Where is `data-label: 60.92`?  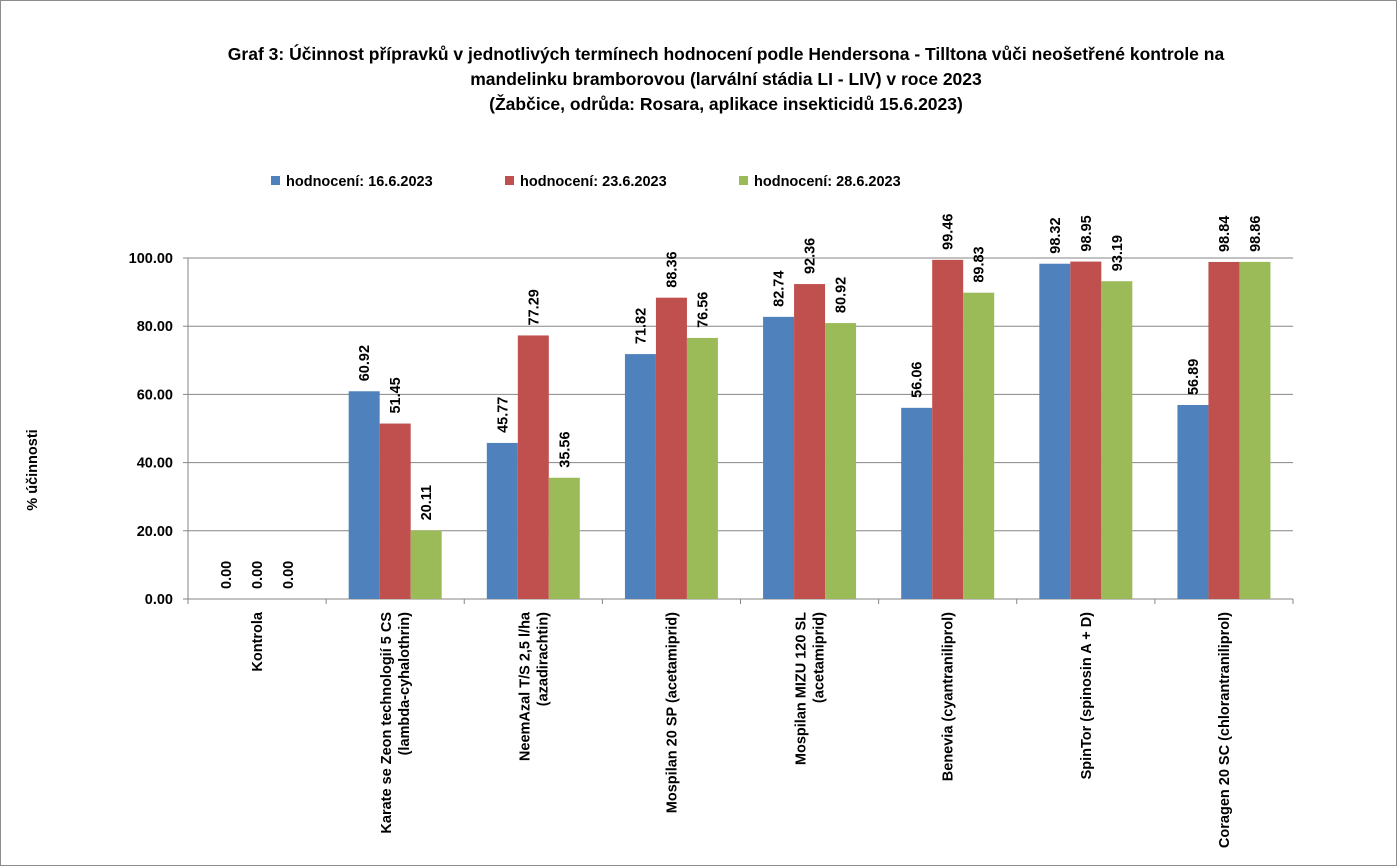 data-label: 60.92 is located at coordinates (365, 363).